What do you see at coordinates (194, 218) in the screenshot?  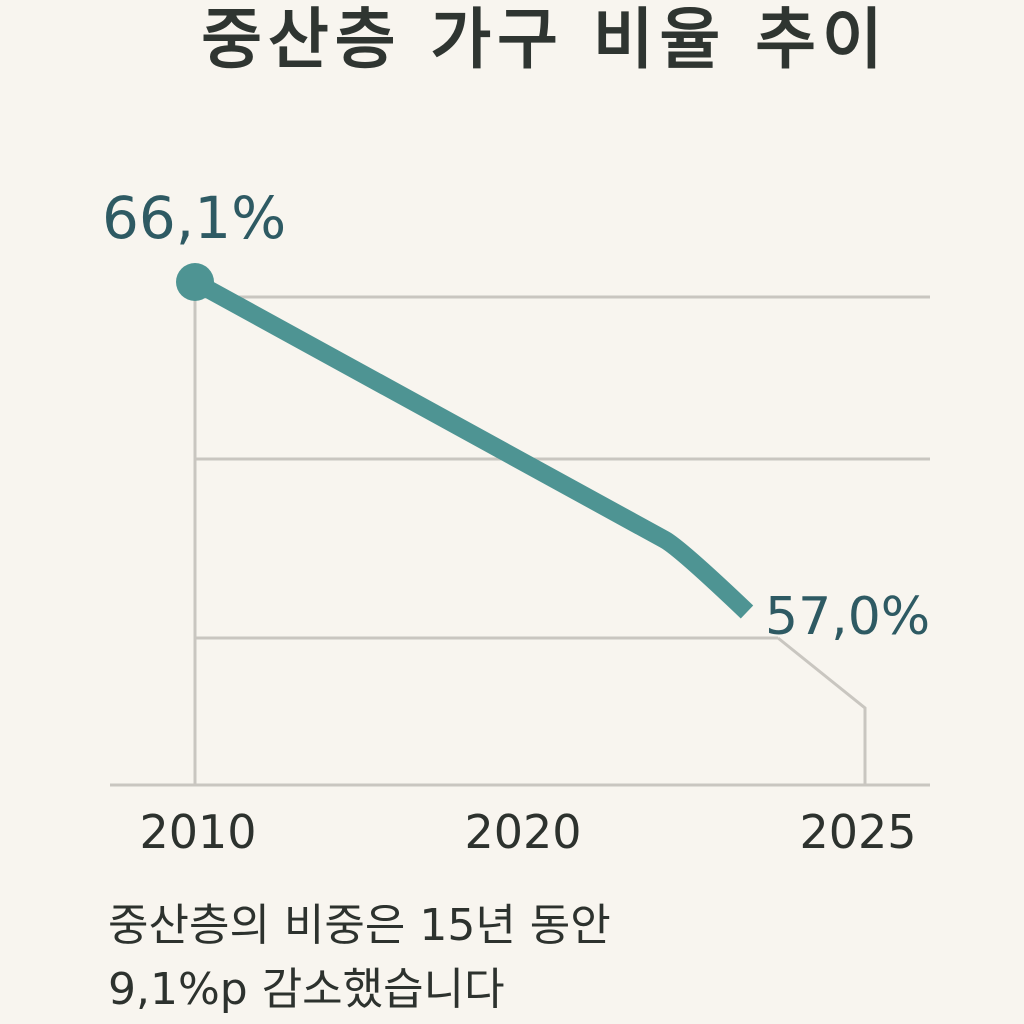 I see `data-label-start: 66,1%` at bounding box center [194, 218].